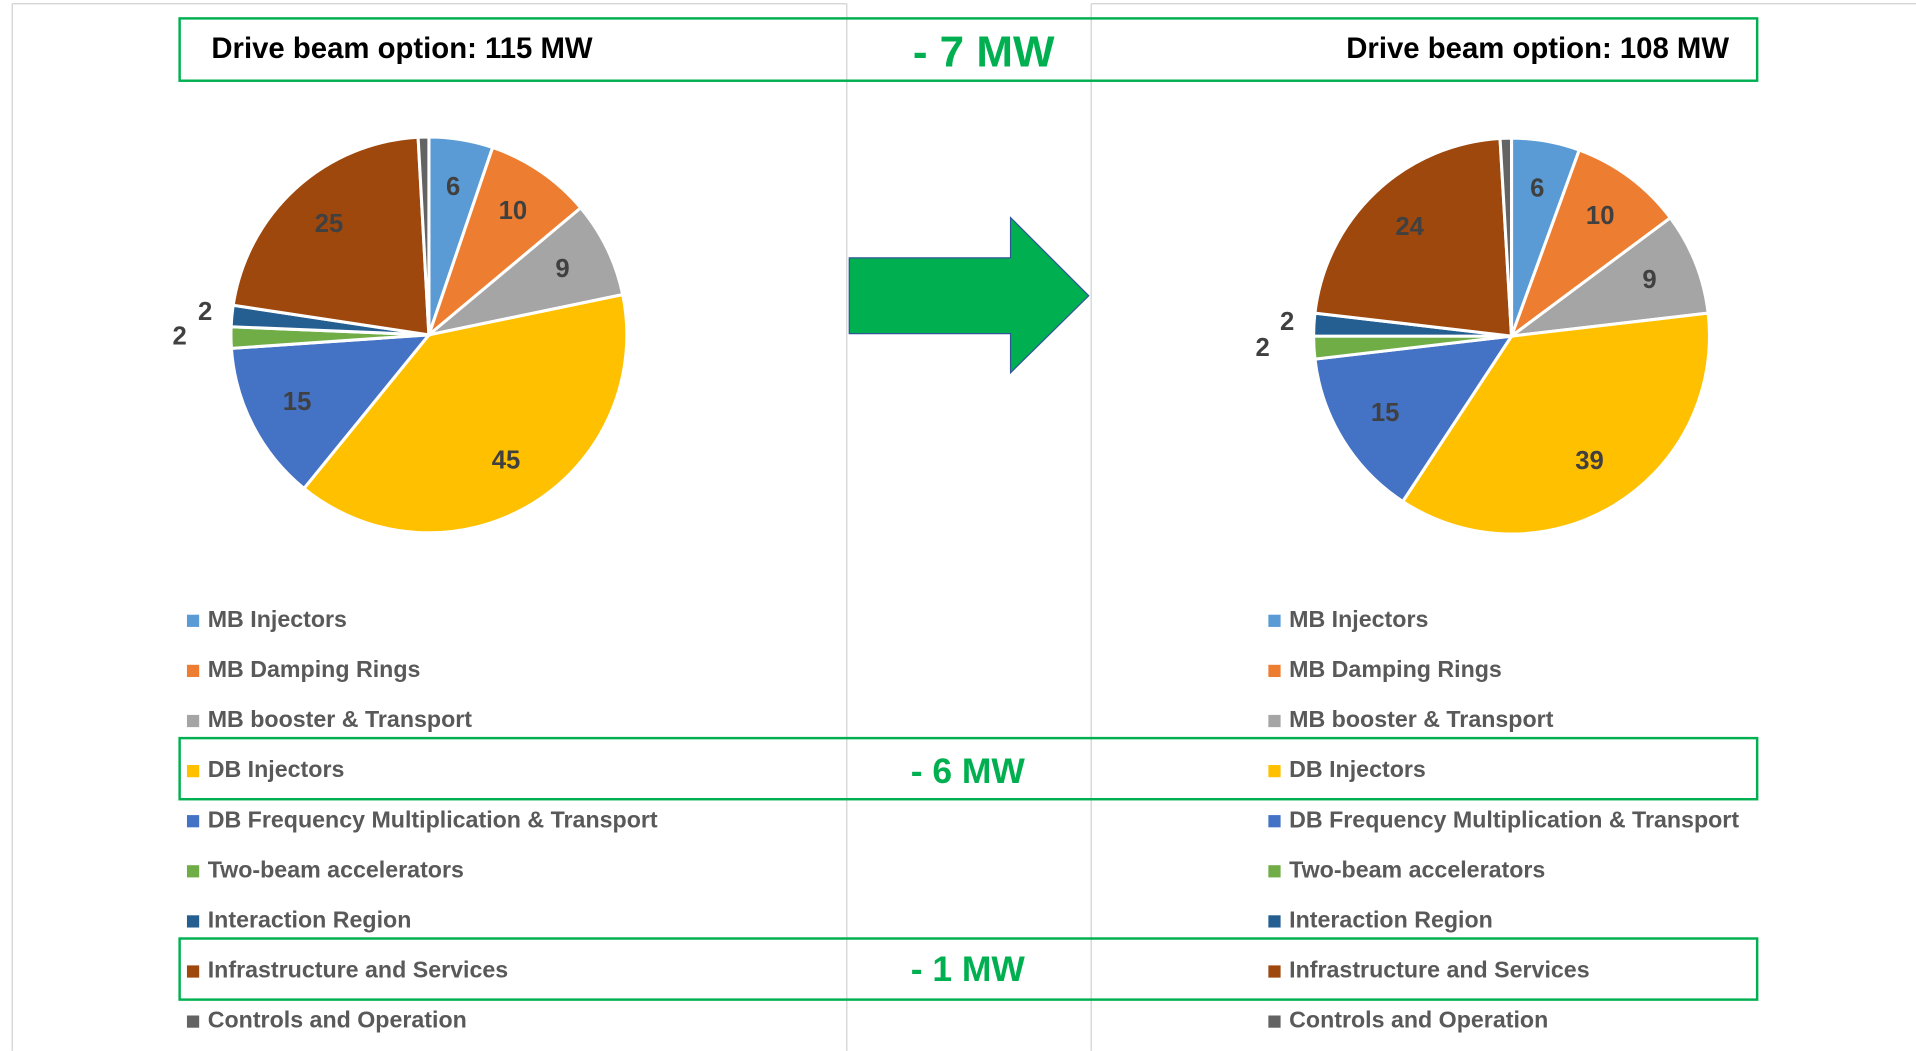  What do you see at coordinates (329, 224) in the screenshot?
I see `data-label: 25` at bounding box center [329, 224].